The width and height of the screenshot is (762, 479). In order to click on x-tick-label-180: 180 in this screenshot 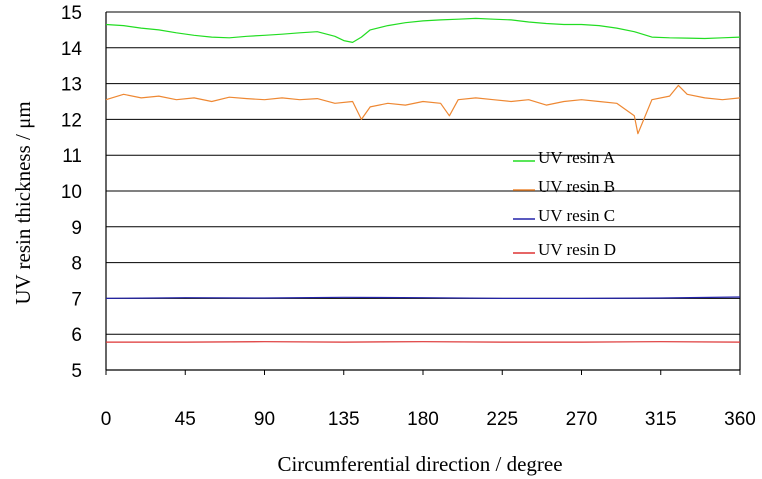, I will do `click(423, 419)`.